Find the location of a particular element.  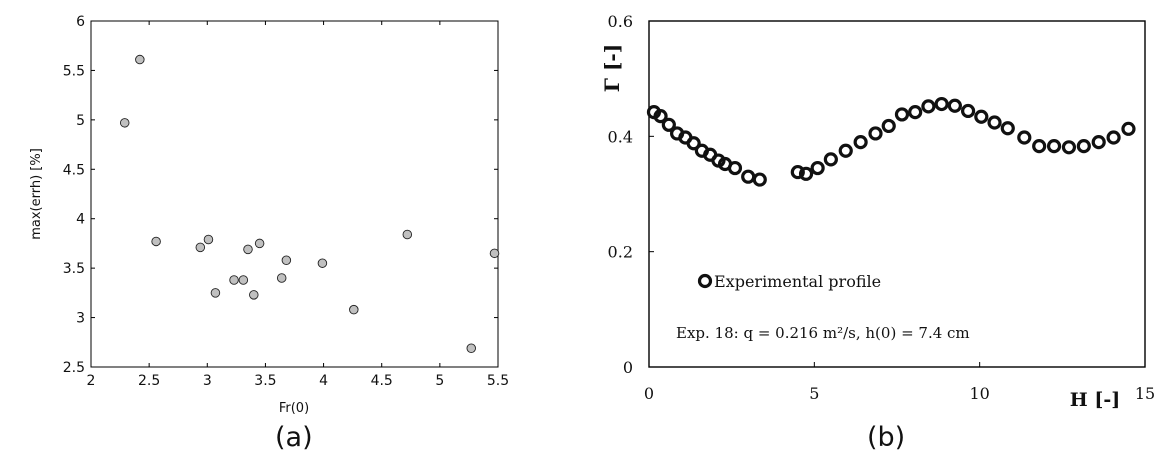

y-tick-label-a: 3.5 is located at coordinates (74, 269).